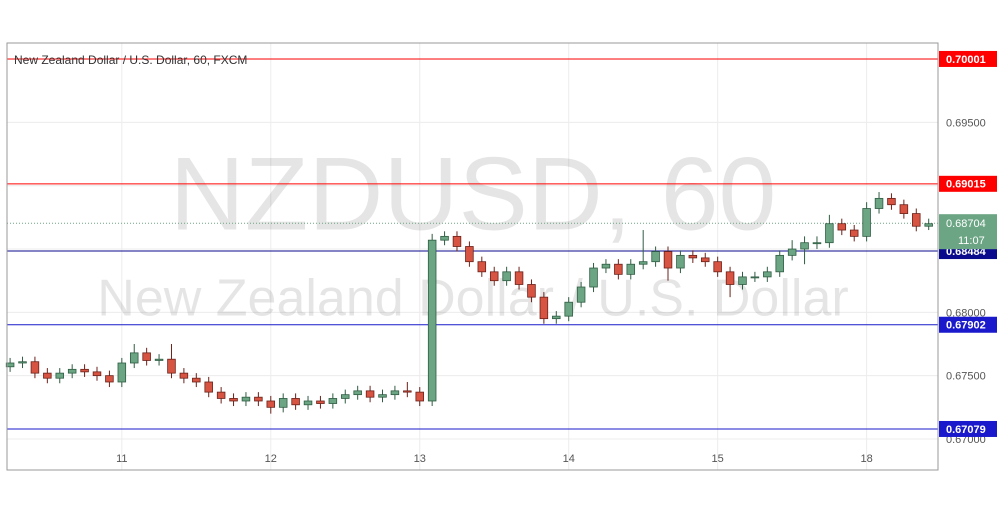  Describe the element at coordinates (569, 459) in the screenshot. I see `x-tick-label: 14` at that location.